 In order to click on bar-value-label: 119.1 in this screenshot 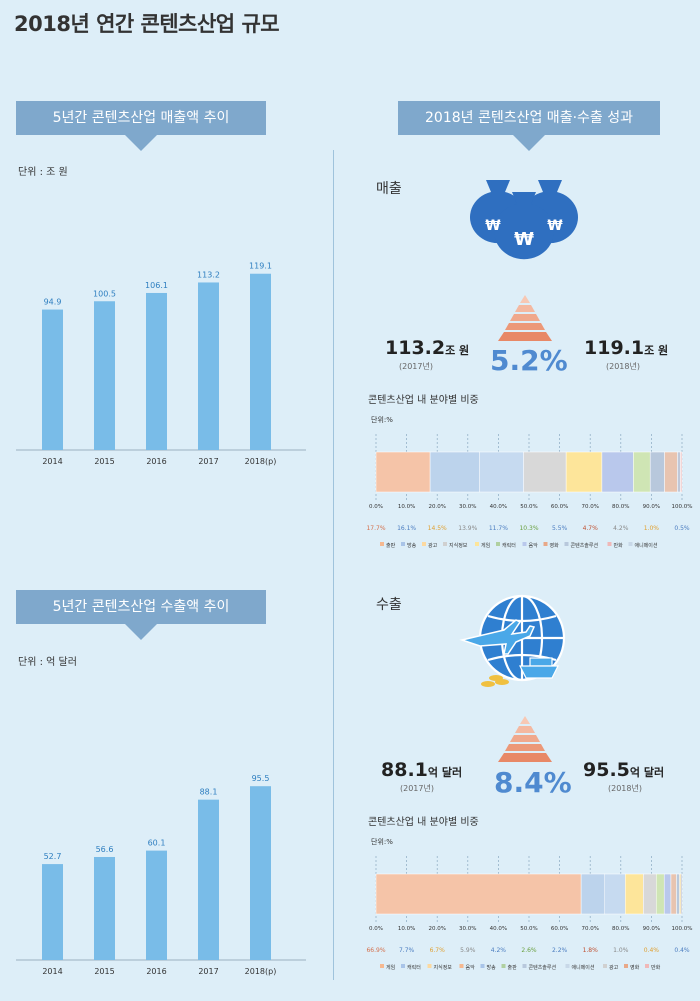, I will do `click(260, 266)`.